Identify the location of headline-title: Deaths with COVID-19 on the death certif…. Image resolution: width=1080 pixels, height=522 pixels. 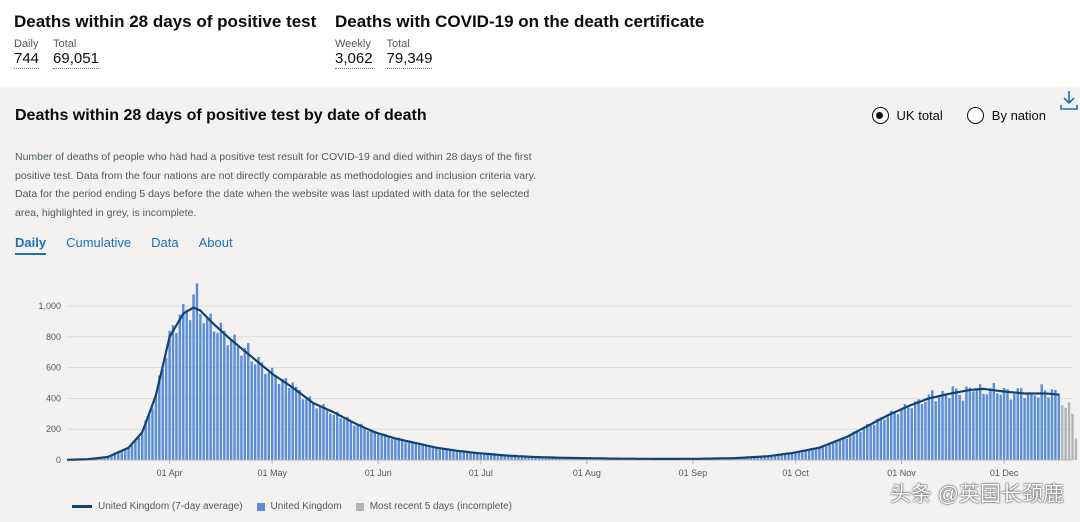
(520, 21).